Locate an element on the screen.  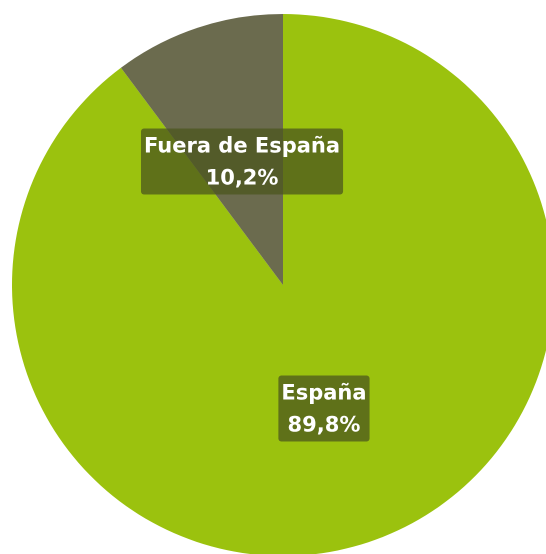
slice-name: Fuera de España is located at coordinates (242, 146).